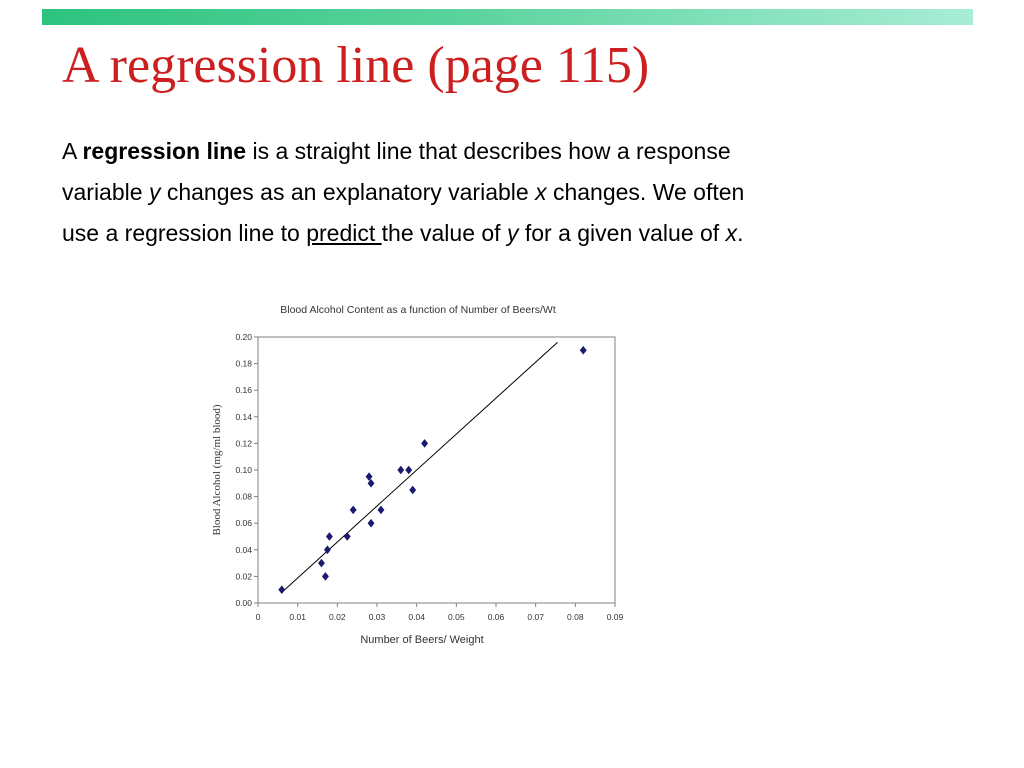  What do you see at coordinates (297, 617) in the screenshot?
I see `x-tick-label: 0.01` at bounding box center [297, 617].